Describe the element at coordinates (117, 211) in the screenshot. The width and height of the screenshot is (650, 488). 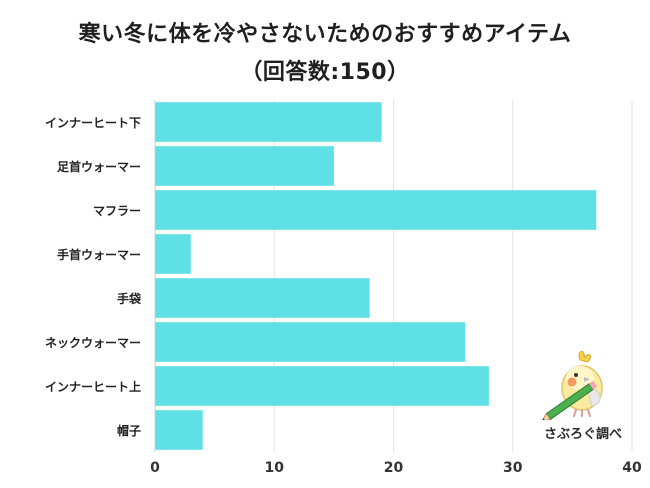
I see `category-label: マフラー` at that location.